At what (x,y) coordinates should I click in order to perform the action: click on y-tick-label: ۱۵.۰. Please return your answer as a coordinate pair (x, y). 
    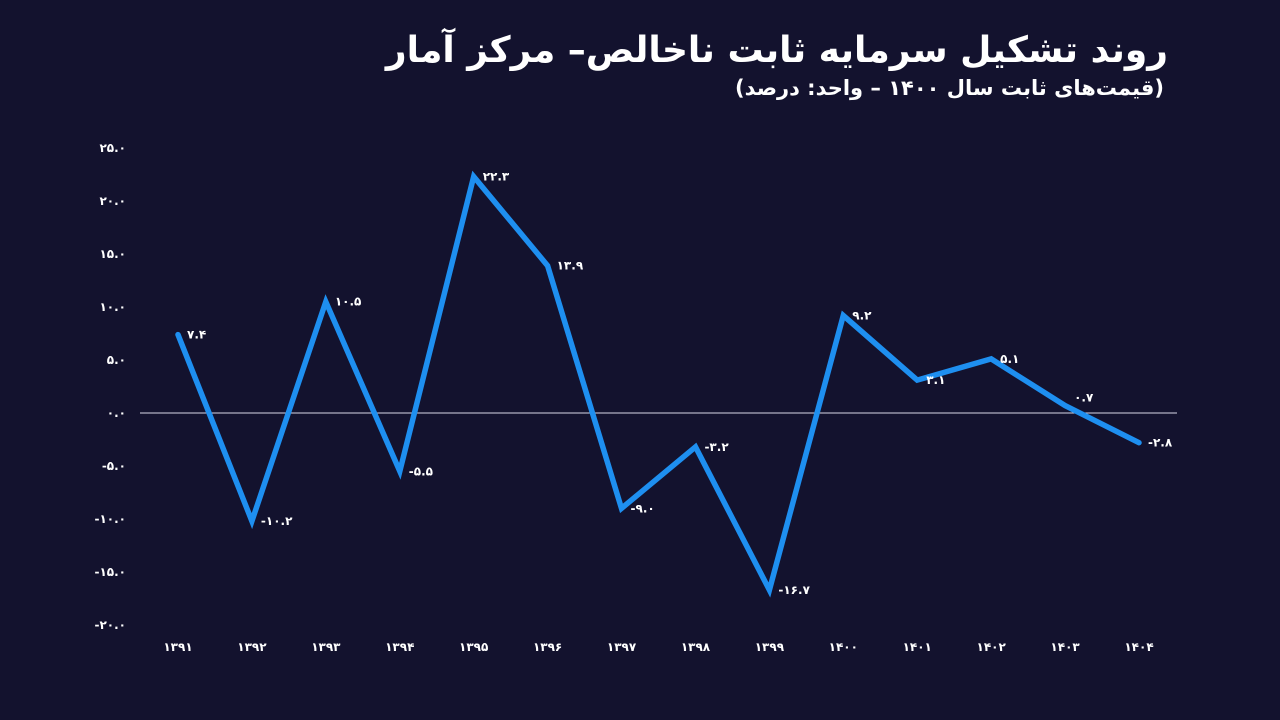
    Looking at the image, I should click on (112, 254).